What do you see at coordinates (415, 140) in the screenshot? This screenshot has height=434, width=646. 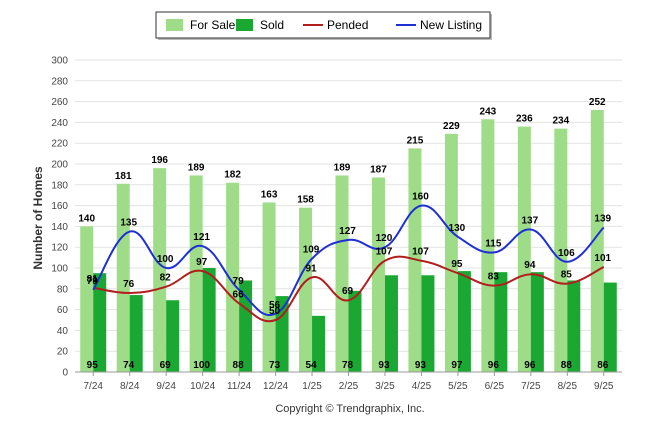 I see `label-for-sale: 215` at bounding box center [415, 140].